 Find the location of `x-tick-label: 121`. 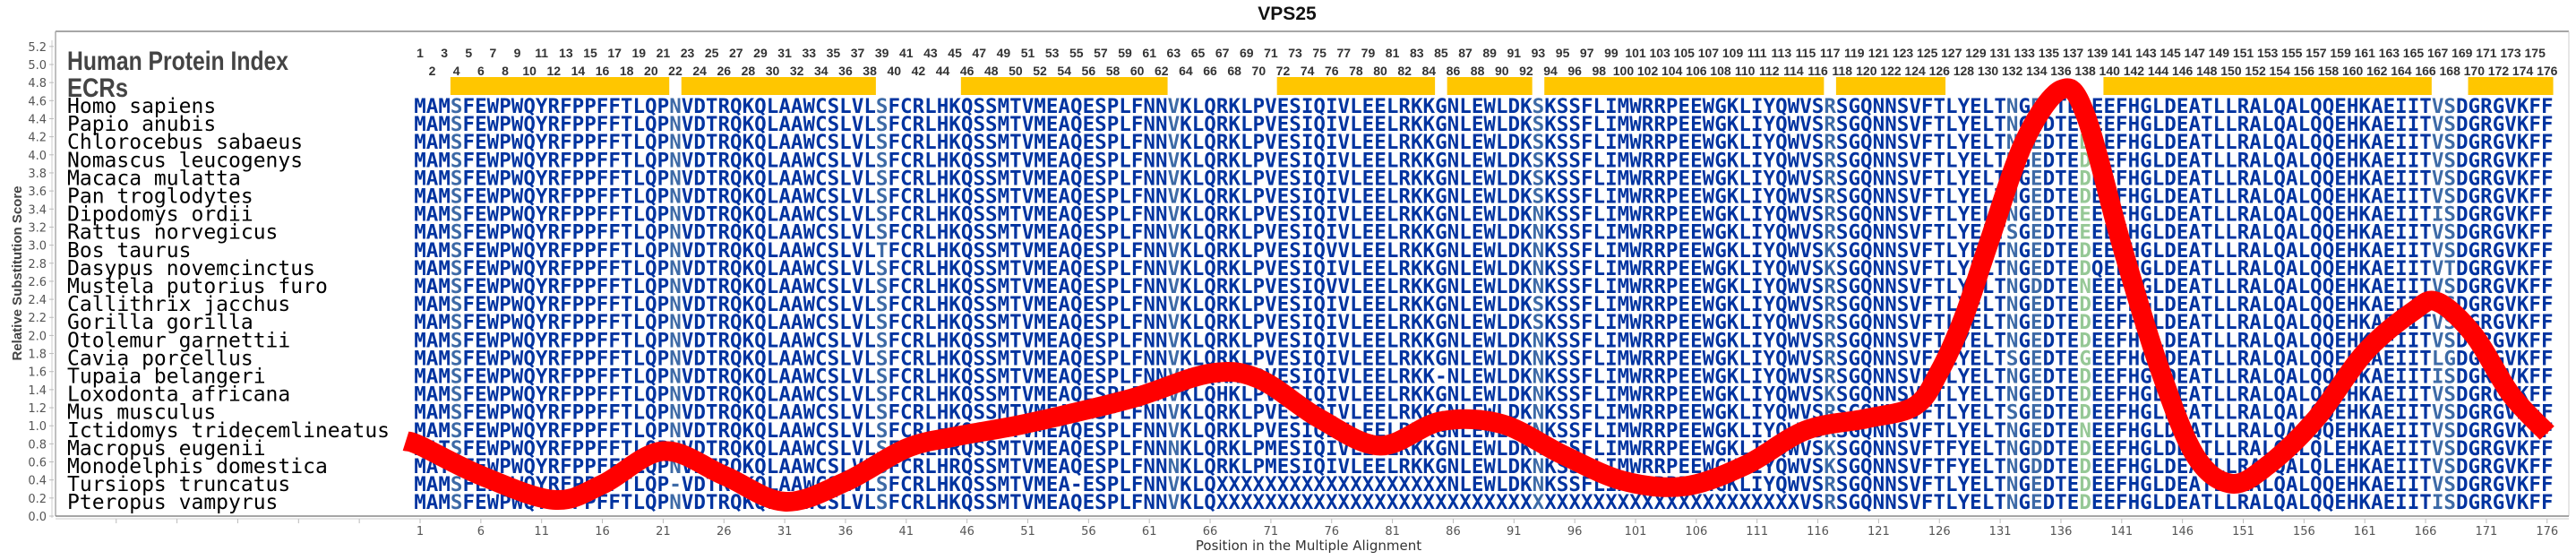

x-tick-label: 121 is located at coordinates (1879, 531).